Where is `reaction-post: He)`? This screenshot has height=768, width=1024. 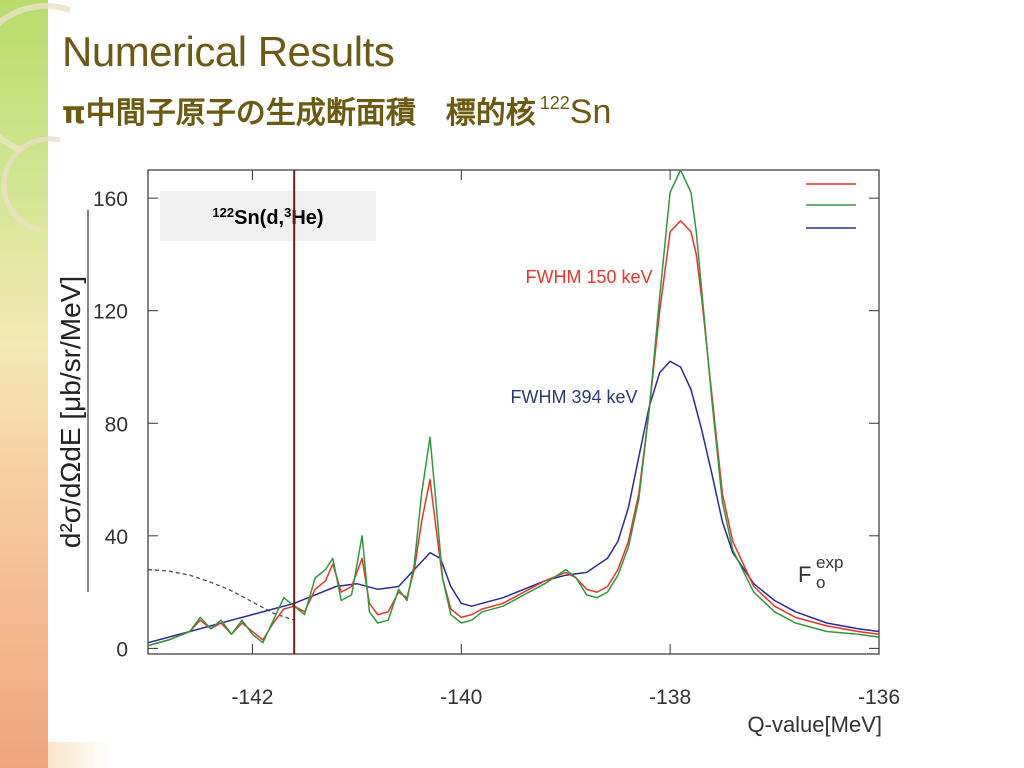
reaction-post: He) is located at coordinates (307, 218).